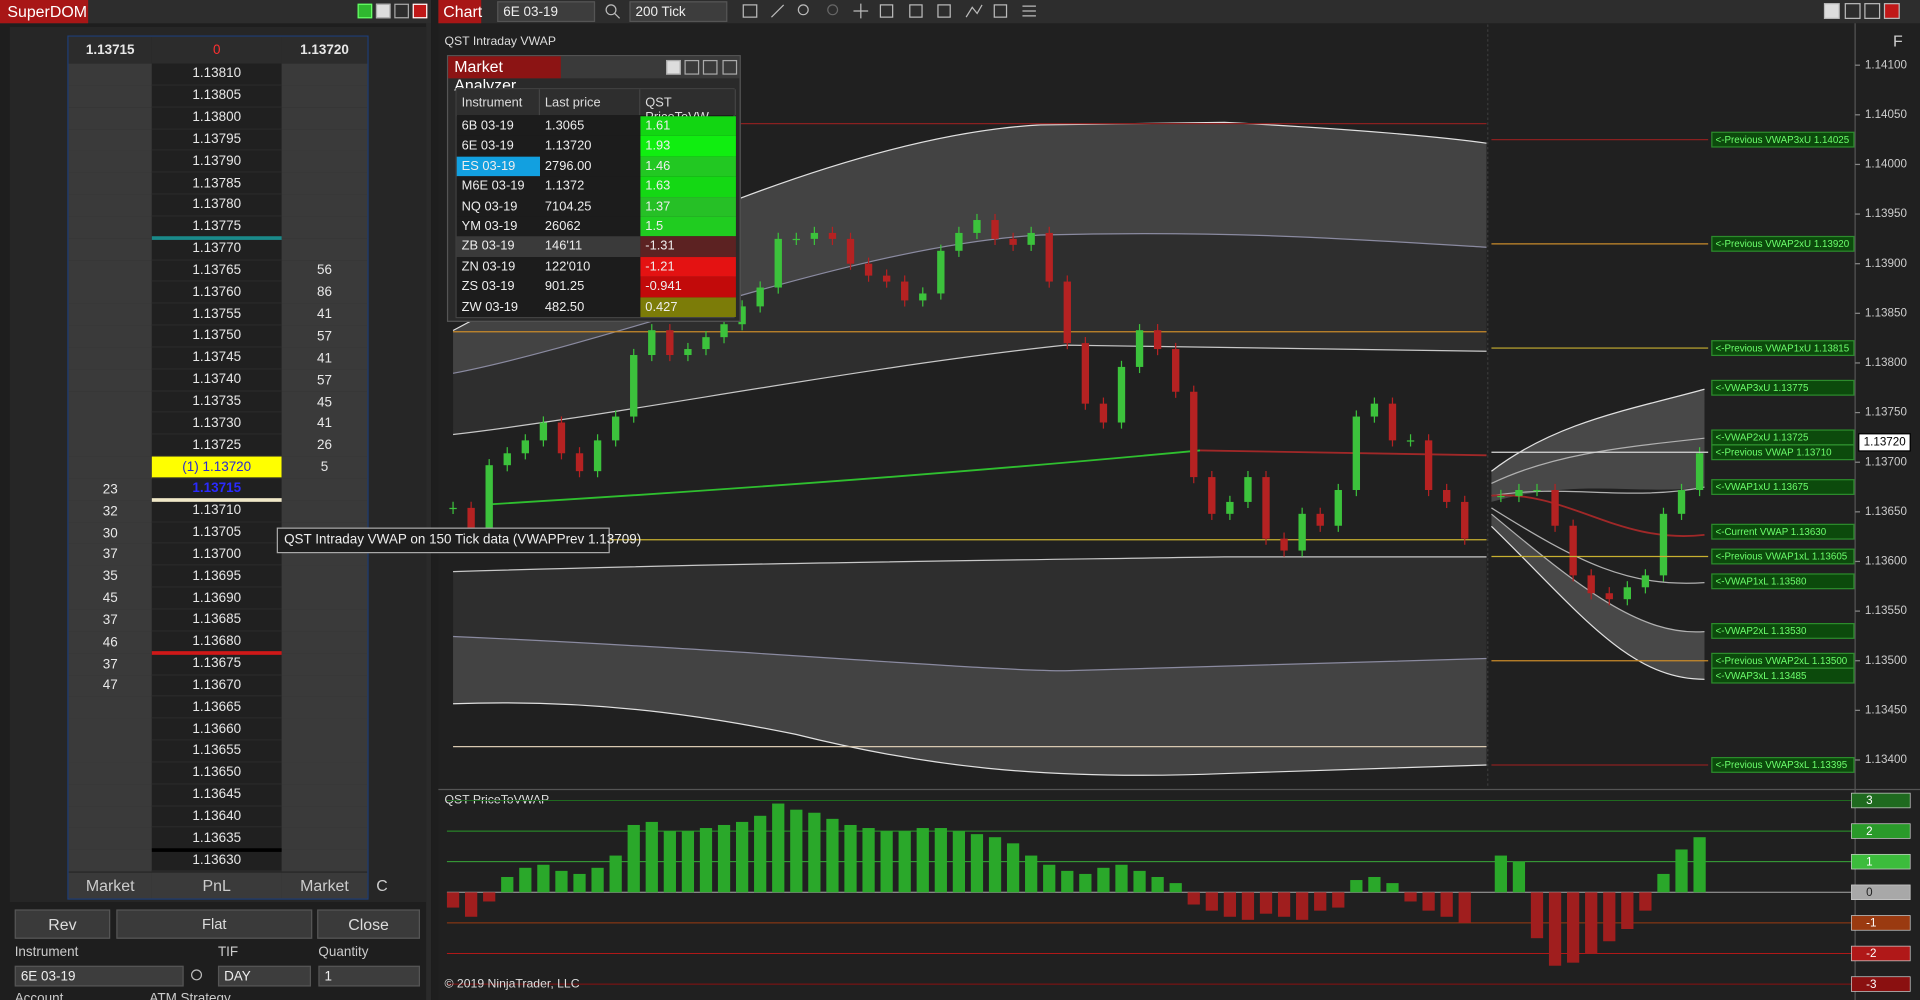 Image resolution: width=1920 pixels, height=1000 pixels. I want to click on ask-cell: 26, so click(324, 445).